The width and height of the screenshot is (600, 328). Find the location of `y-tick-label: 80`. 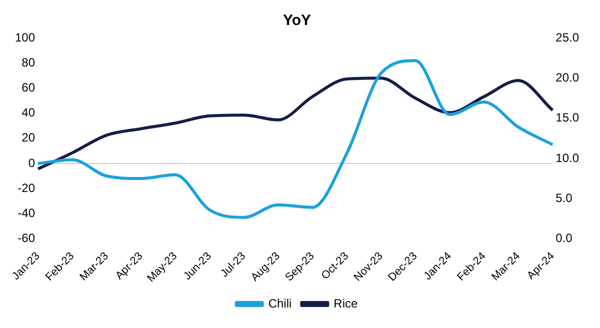

y-tick-label: 80 is located at coordinates (29, 62).